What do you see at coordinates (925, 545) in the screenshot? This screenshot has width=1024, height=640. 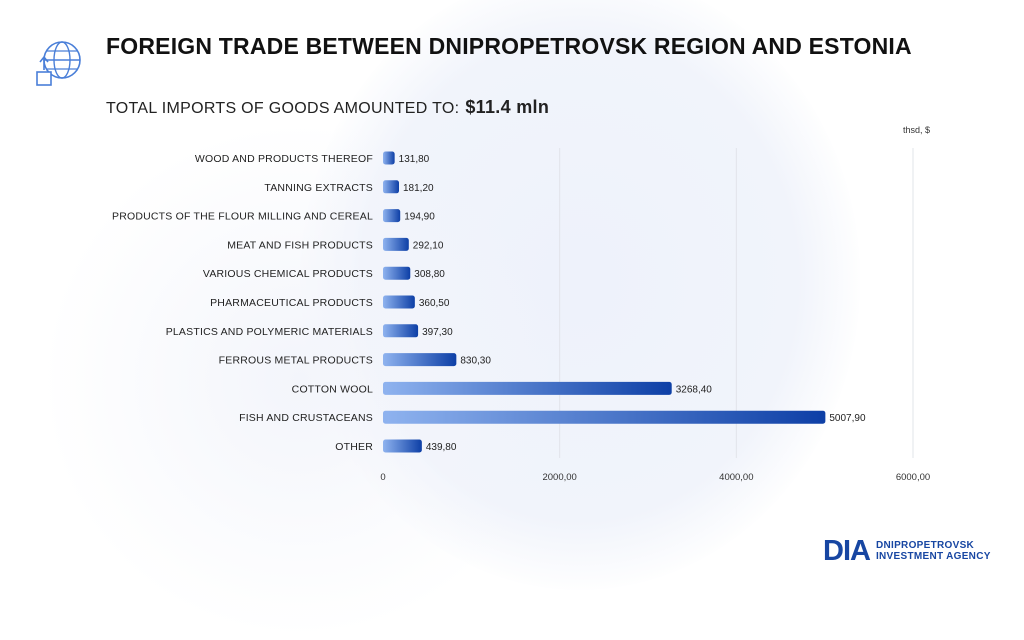 I see `logo-line-1: DNIPROPETROVSK` at bounding box center [925, 545].